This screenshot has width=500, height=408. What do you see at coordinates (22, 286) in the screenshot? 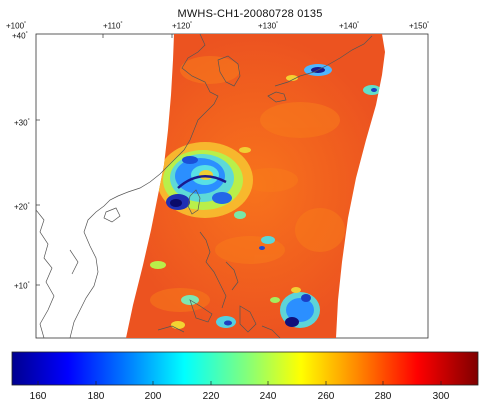
I see `lat-tick-10: +10°` at bounding box center [22, 286].